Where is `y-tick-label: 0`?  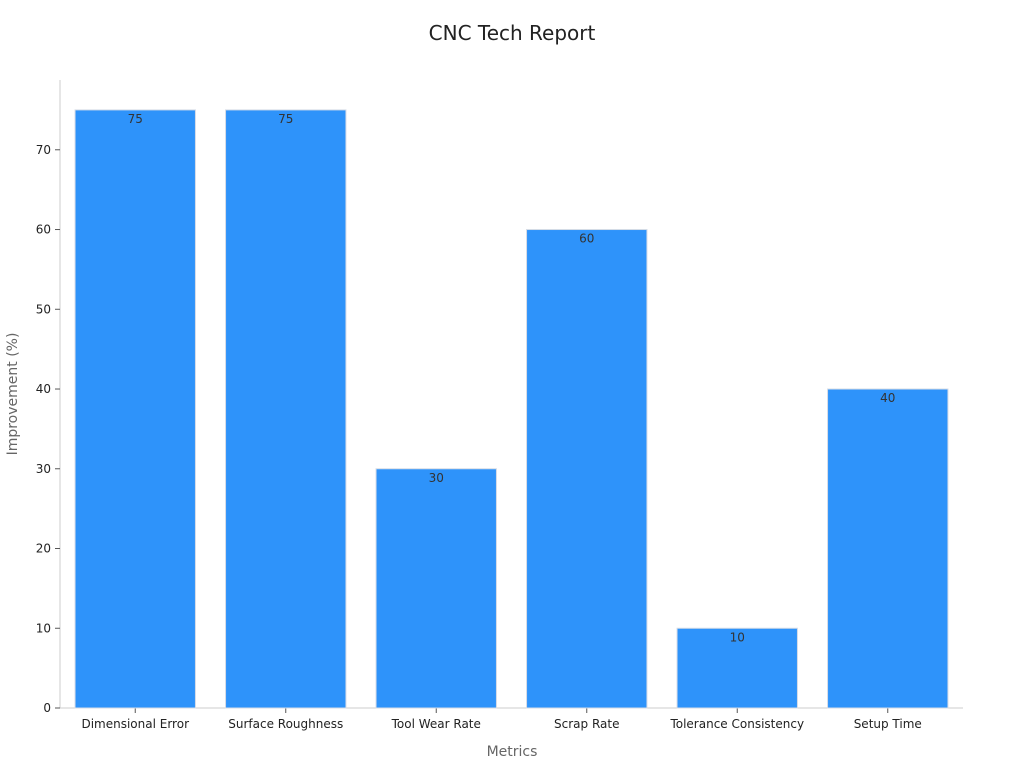 y-tick-label: 0 is located at coordinates (47, 708).